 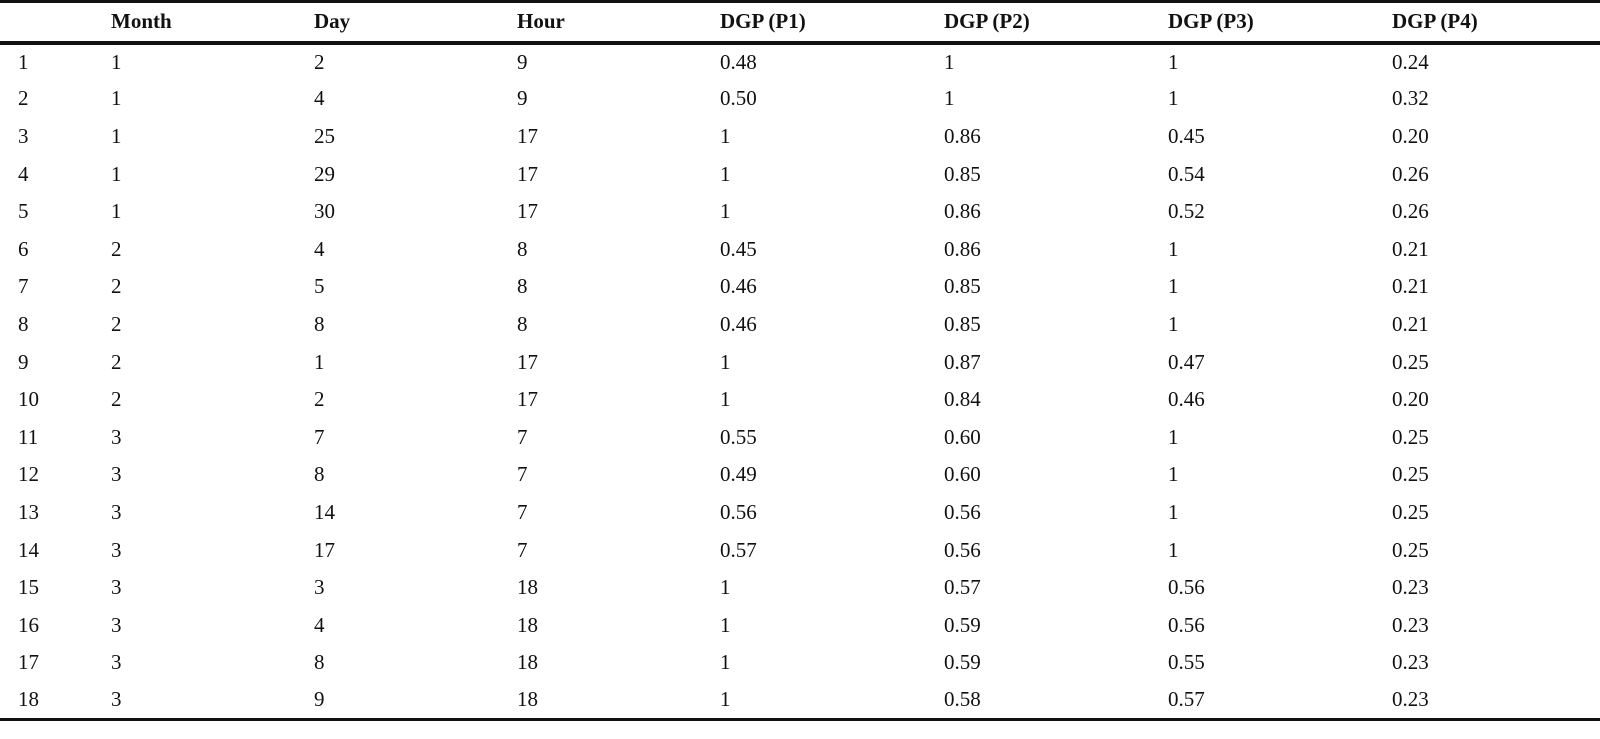 I want to click on table-row: 12 3 8 7 0.49 0.60 1 0.25, so click(x=800, y=475).